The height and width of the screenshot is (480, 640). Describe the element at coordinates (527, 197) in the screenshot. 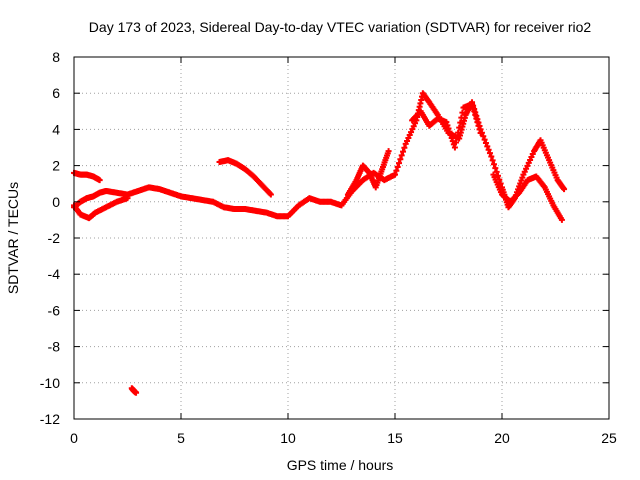

I see `series-late-branch-21-23h` at that location.